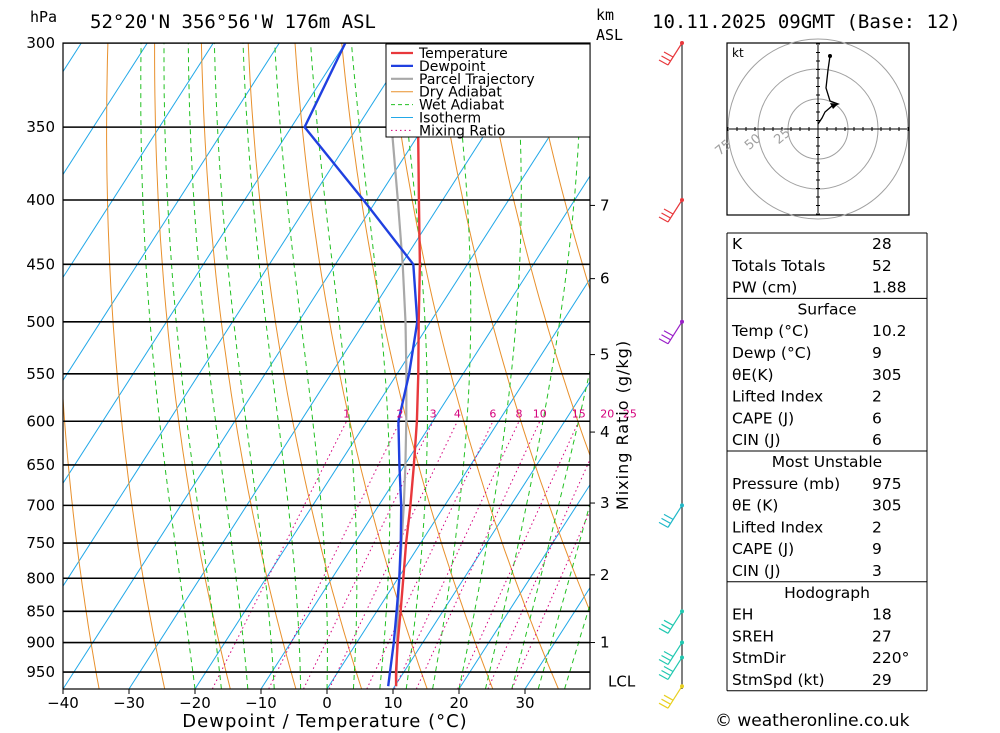  What do you see at coordinates (605, 15) in the screenshot?
I see `height-unit-km: km` at bounding box center [605, 15].